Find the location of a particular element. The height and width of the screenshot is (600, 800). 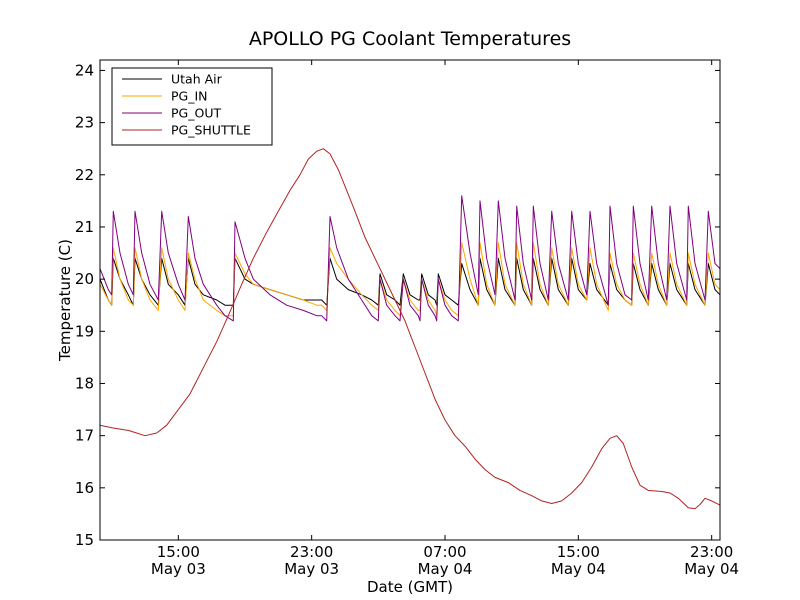

y-tick-label: 20 is located at coordinates (84, 279).